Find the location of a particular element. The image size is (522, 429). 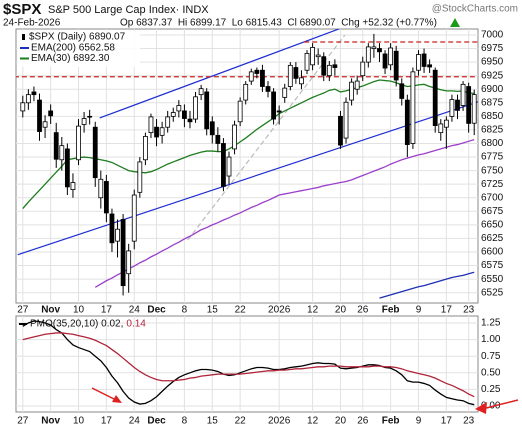

x-tick-label: 12 is located at coordinates (313, 310).